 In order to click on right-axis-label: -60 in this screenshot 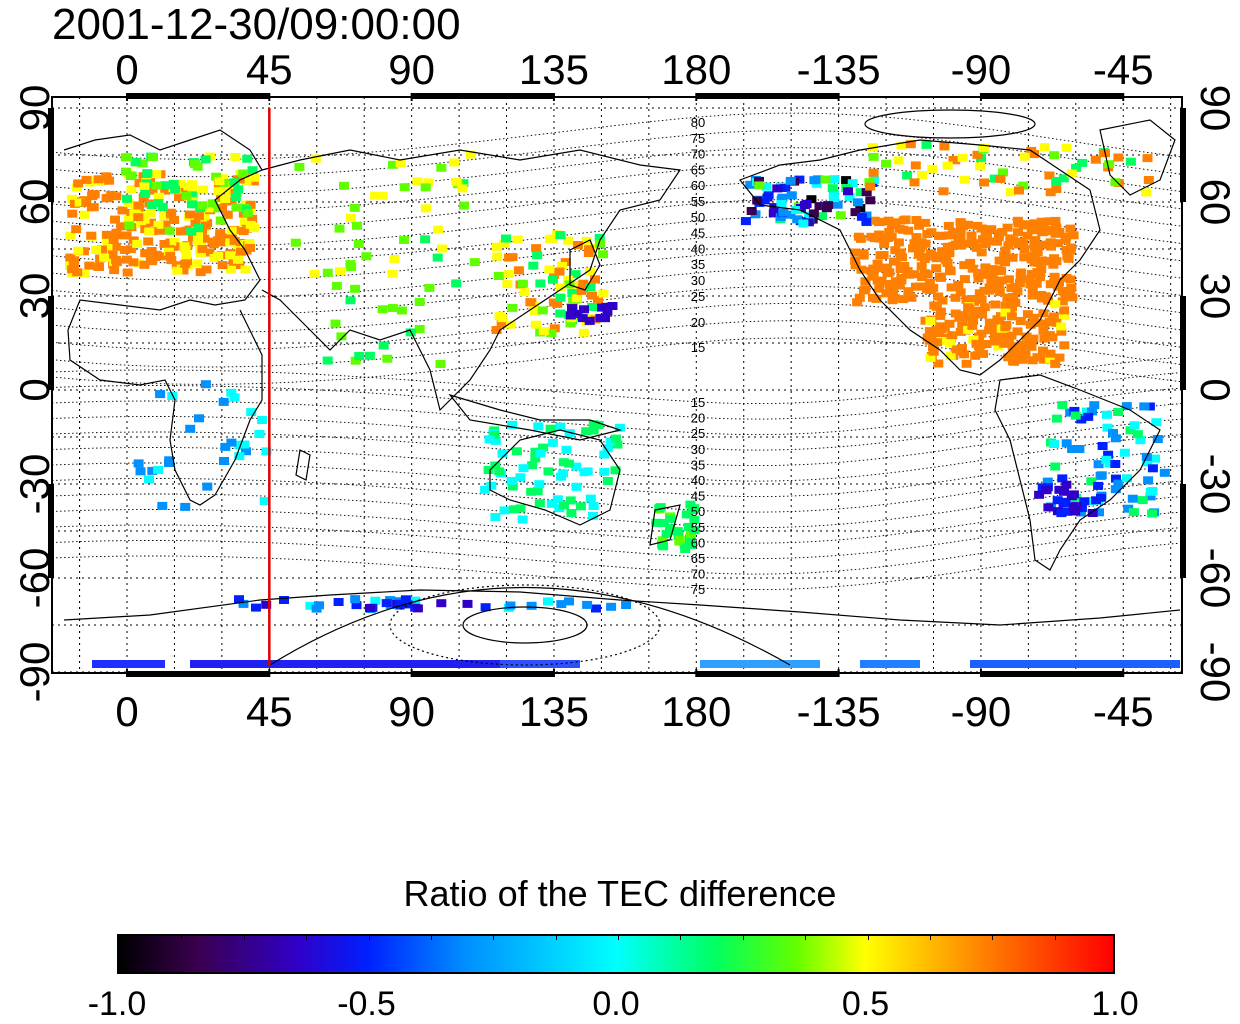, I will do `click(1215, 578)`.